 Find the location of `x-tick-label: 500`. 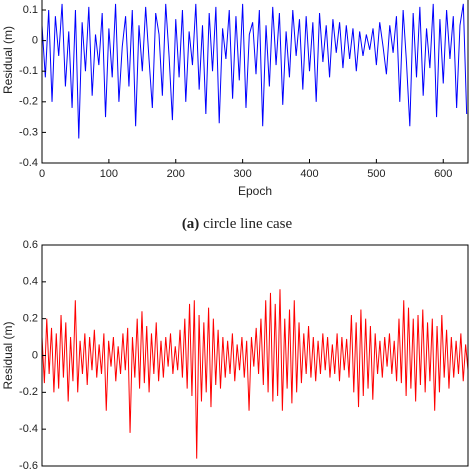

x-tick-label: 500 is located at coordinates (376, 174).